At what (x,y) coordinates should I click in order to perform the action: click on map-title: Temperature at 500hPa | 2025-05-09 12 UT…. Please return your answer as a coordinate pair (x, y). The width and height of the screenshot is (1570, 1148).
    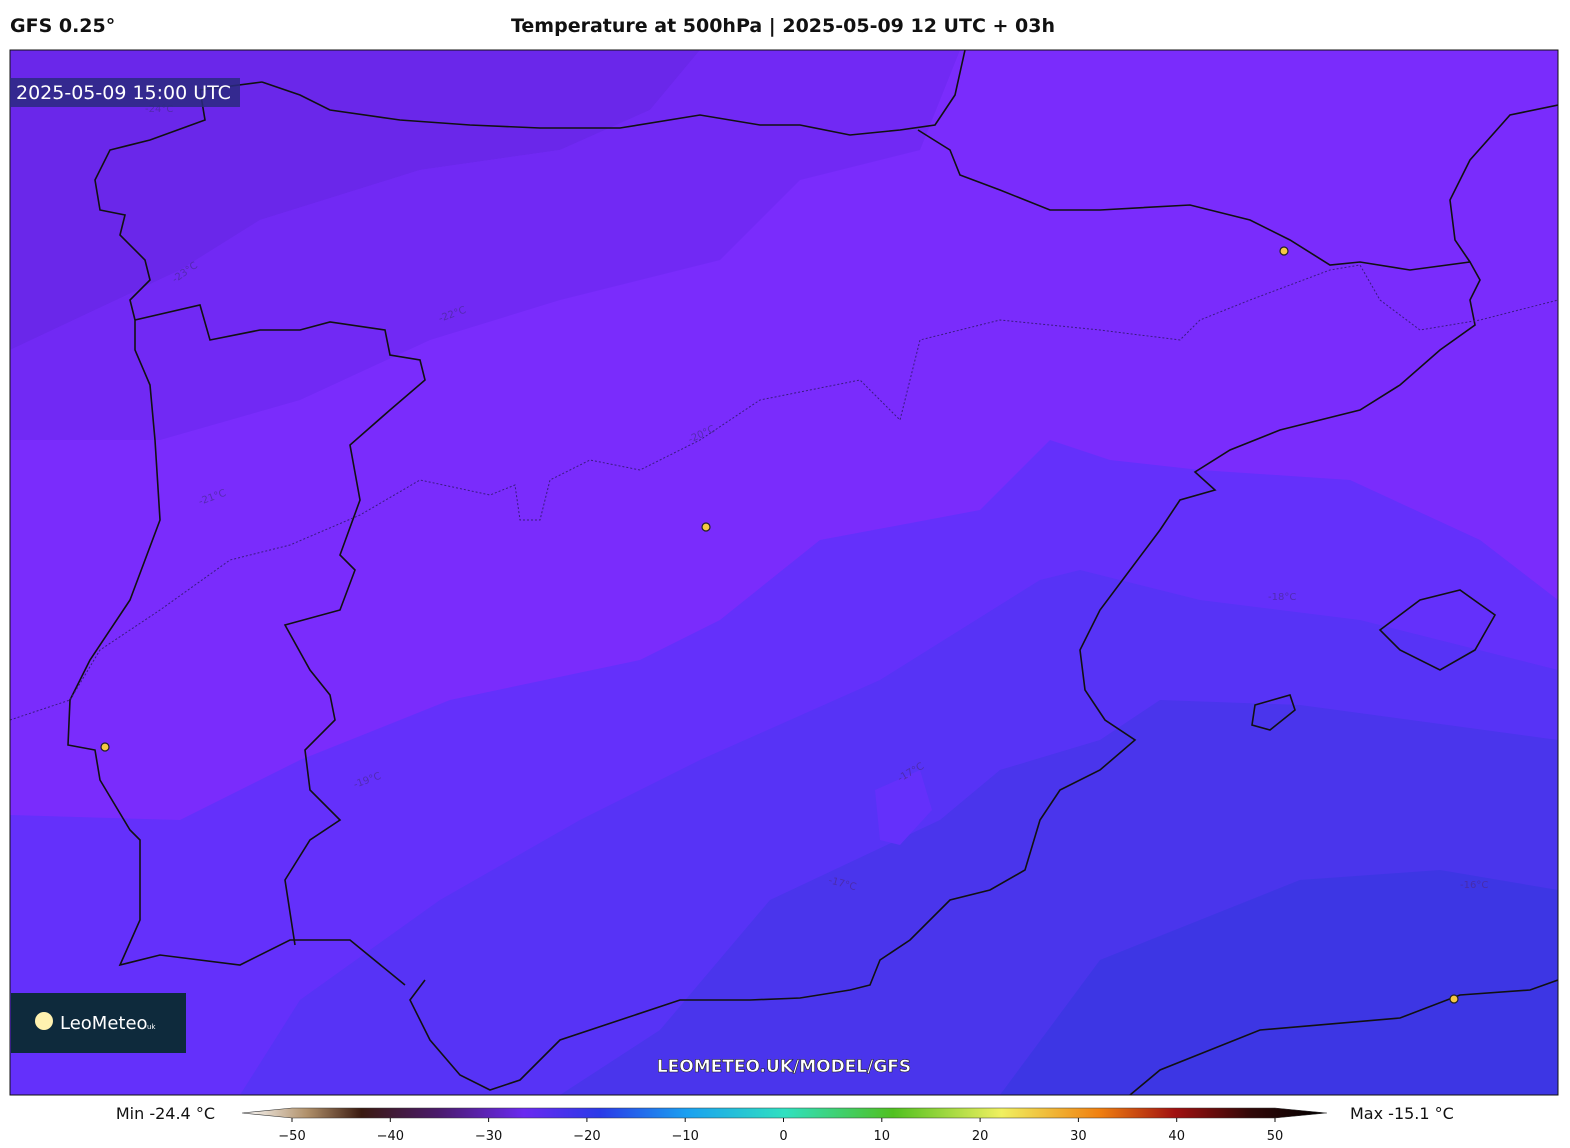
    Looking at the image, I should click on (783, 26).